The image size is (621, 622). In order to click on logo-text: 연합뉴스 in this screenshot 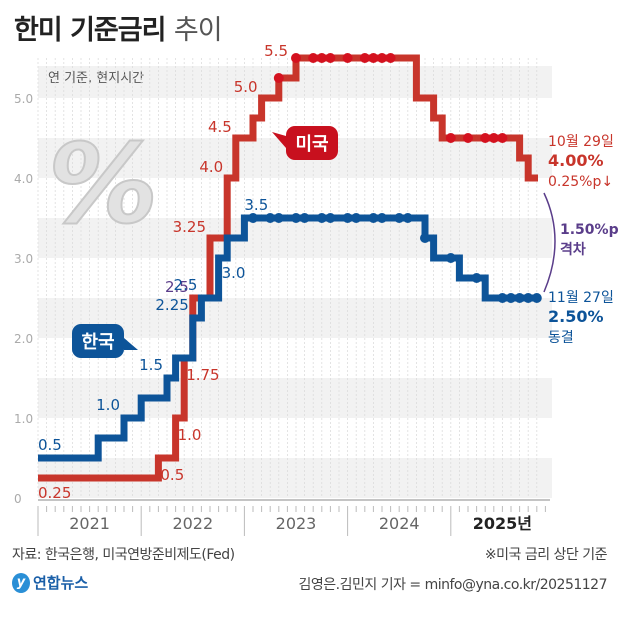, I will do `click(61, 583)`.